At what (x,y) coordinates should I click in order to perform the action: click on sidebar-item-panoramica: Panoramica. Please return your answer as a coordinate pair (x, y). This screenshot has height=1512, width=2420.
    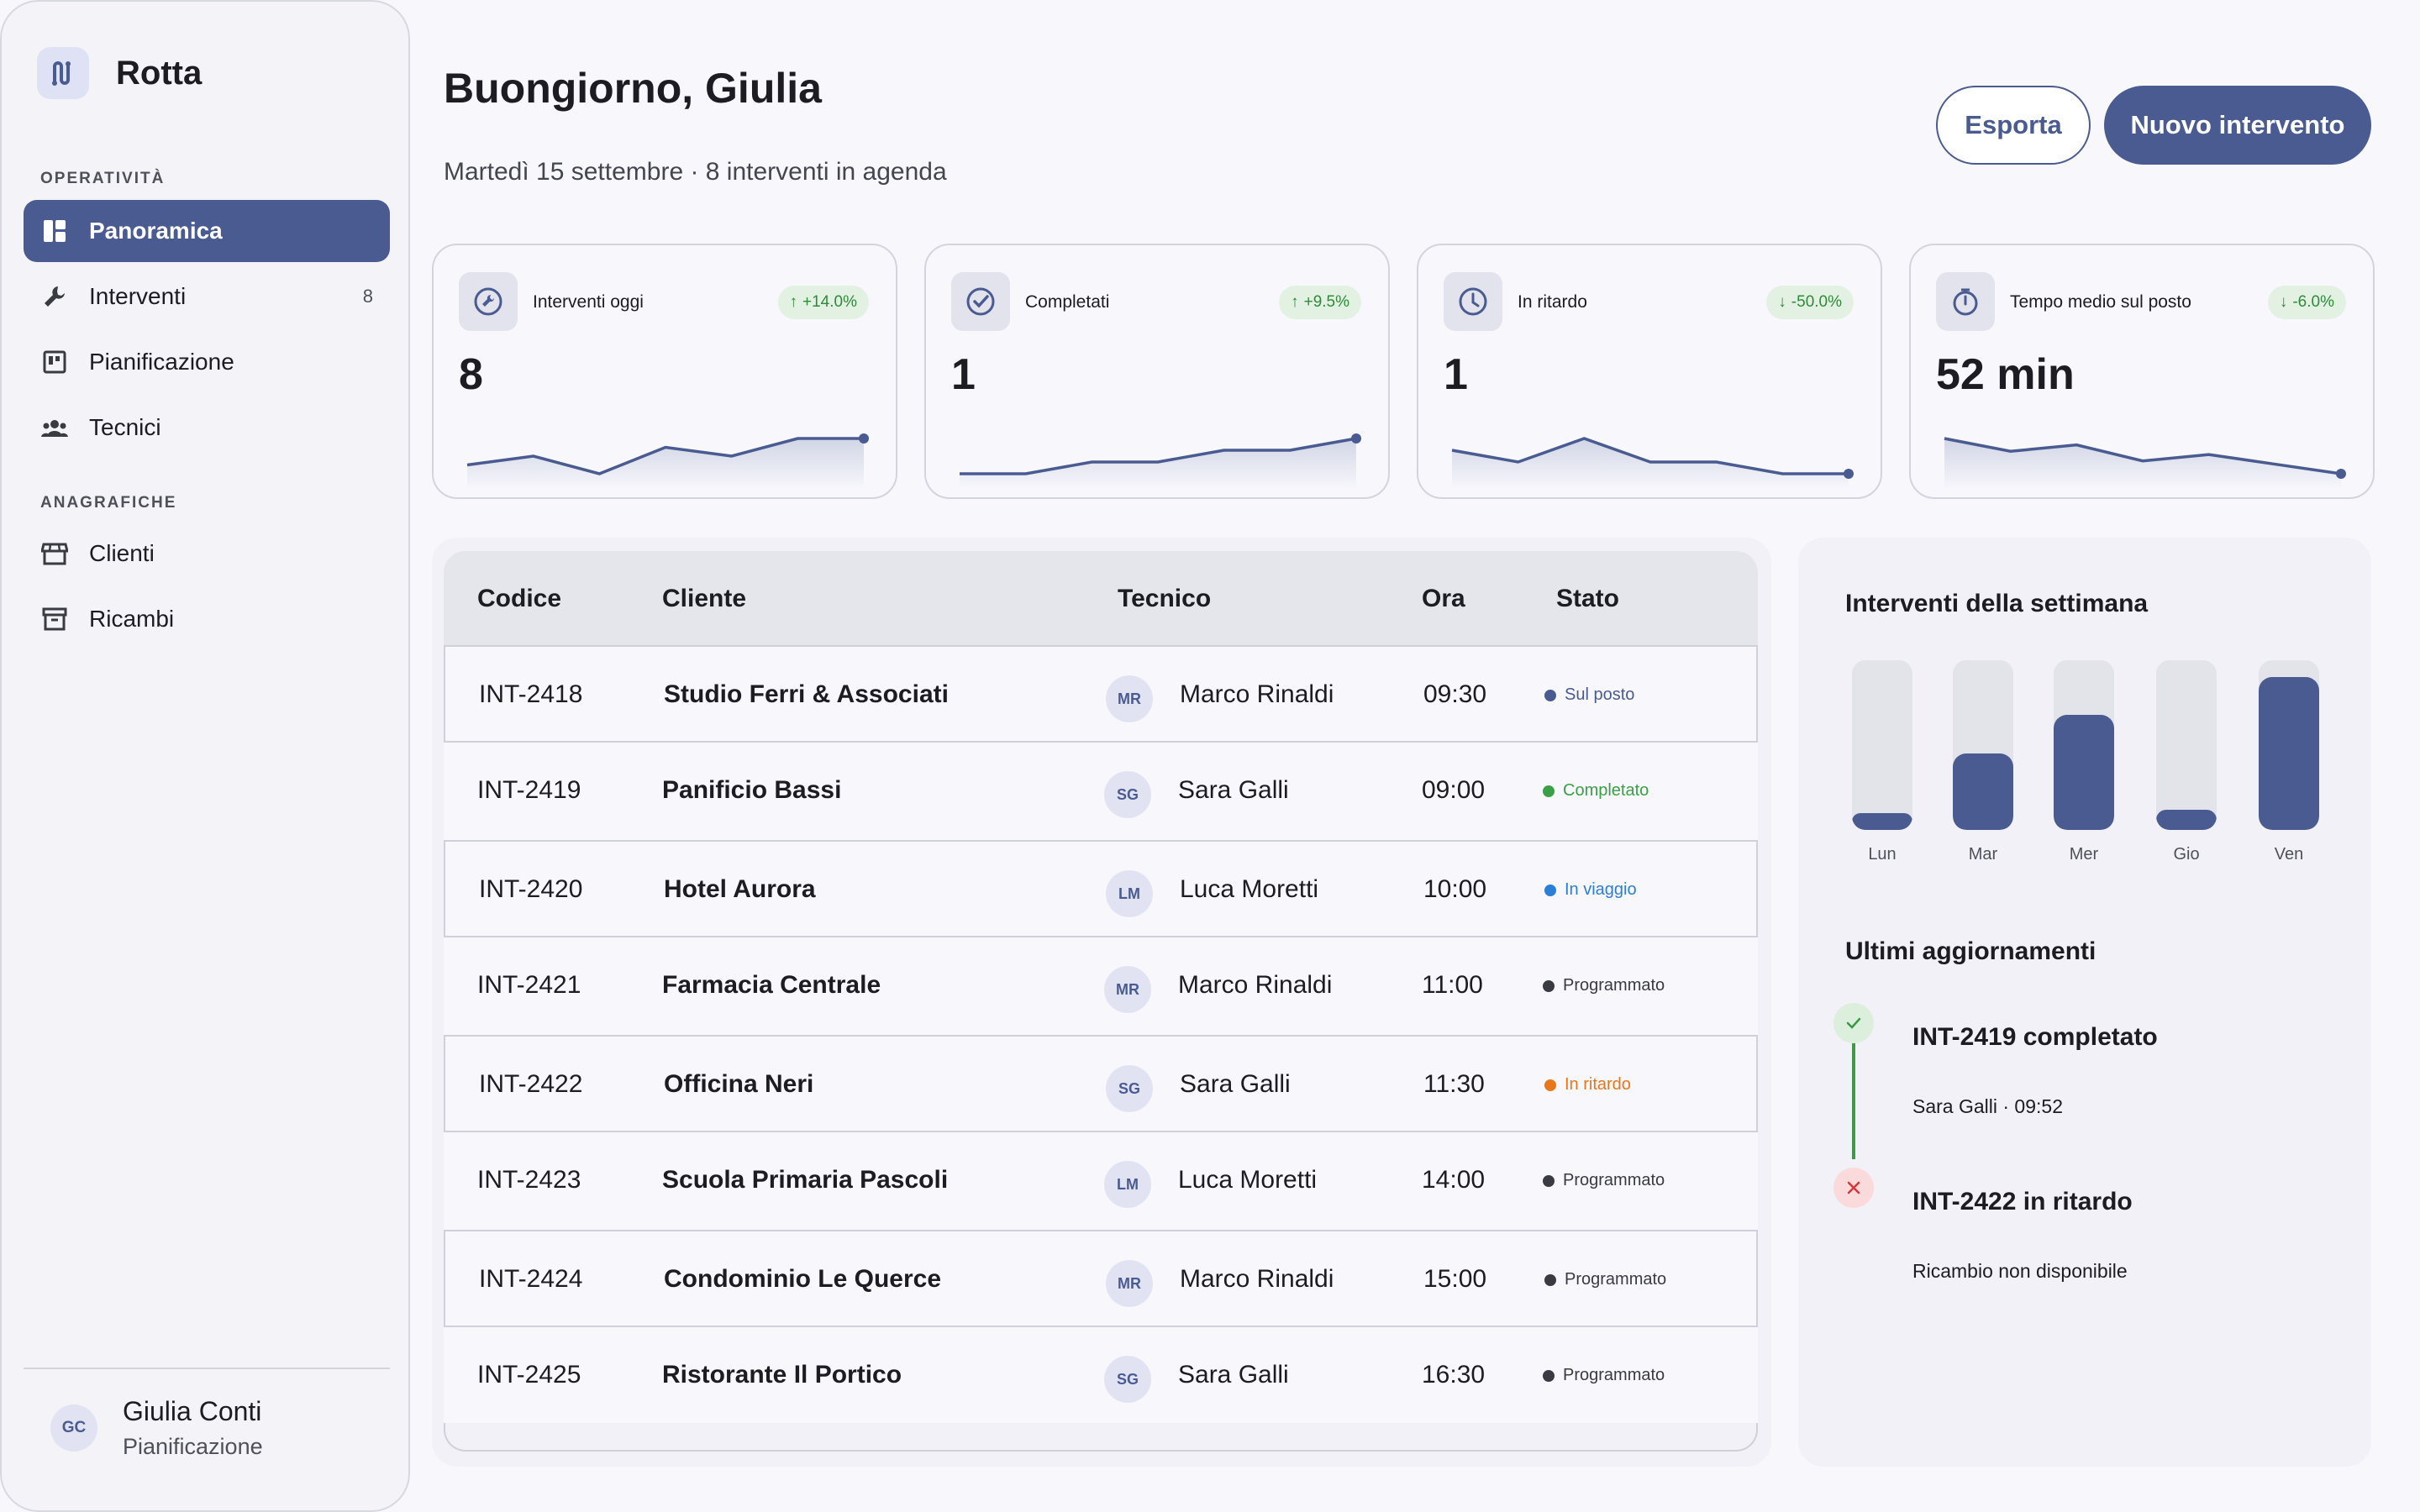
    Looking at the image, I should click on (207, 231).